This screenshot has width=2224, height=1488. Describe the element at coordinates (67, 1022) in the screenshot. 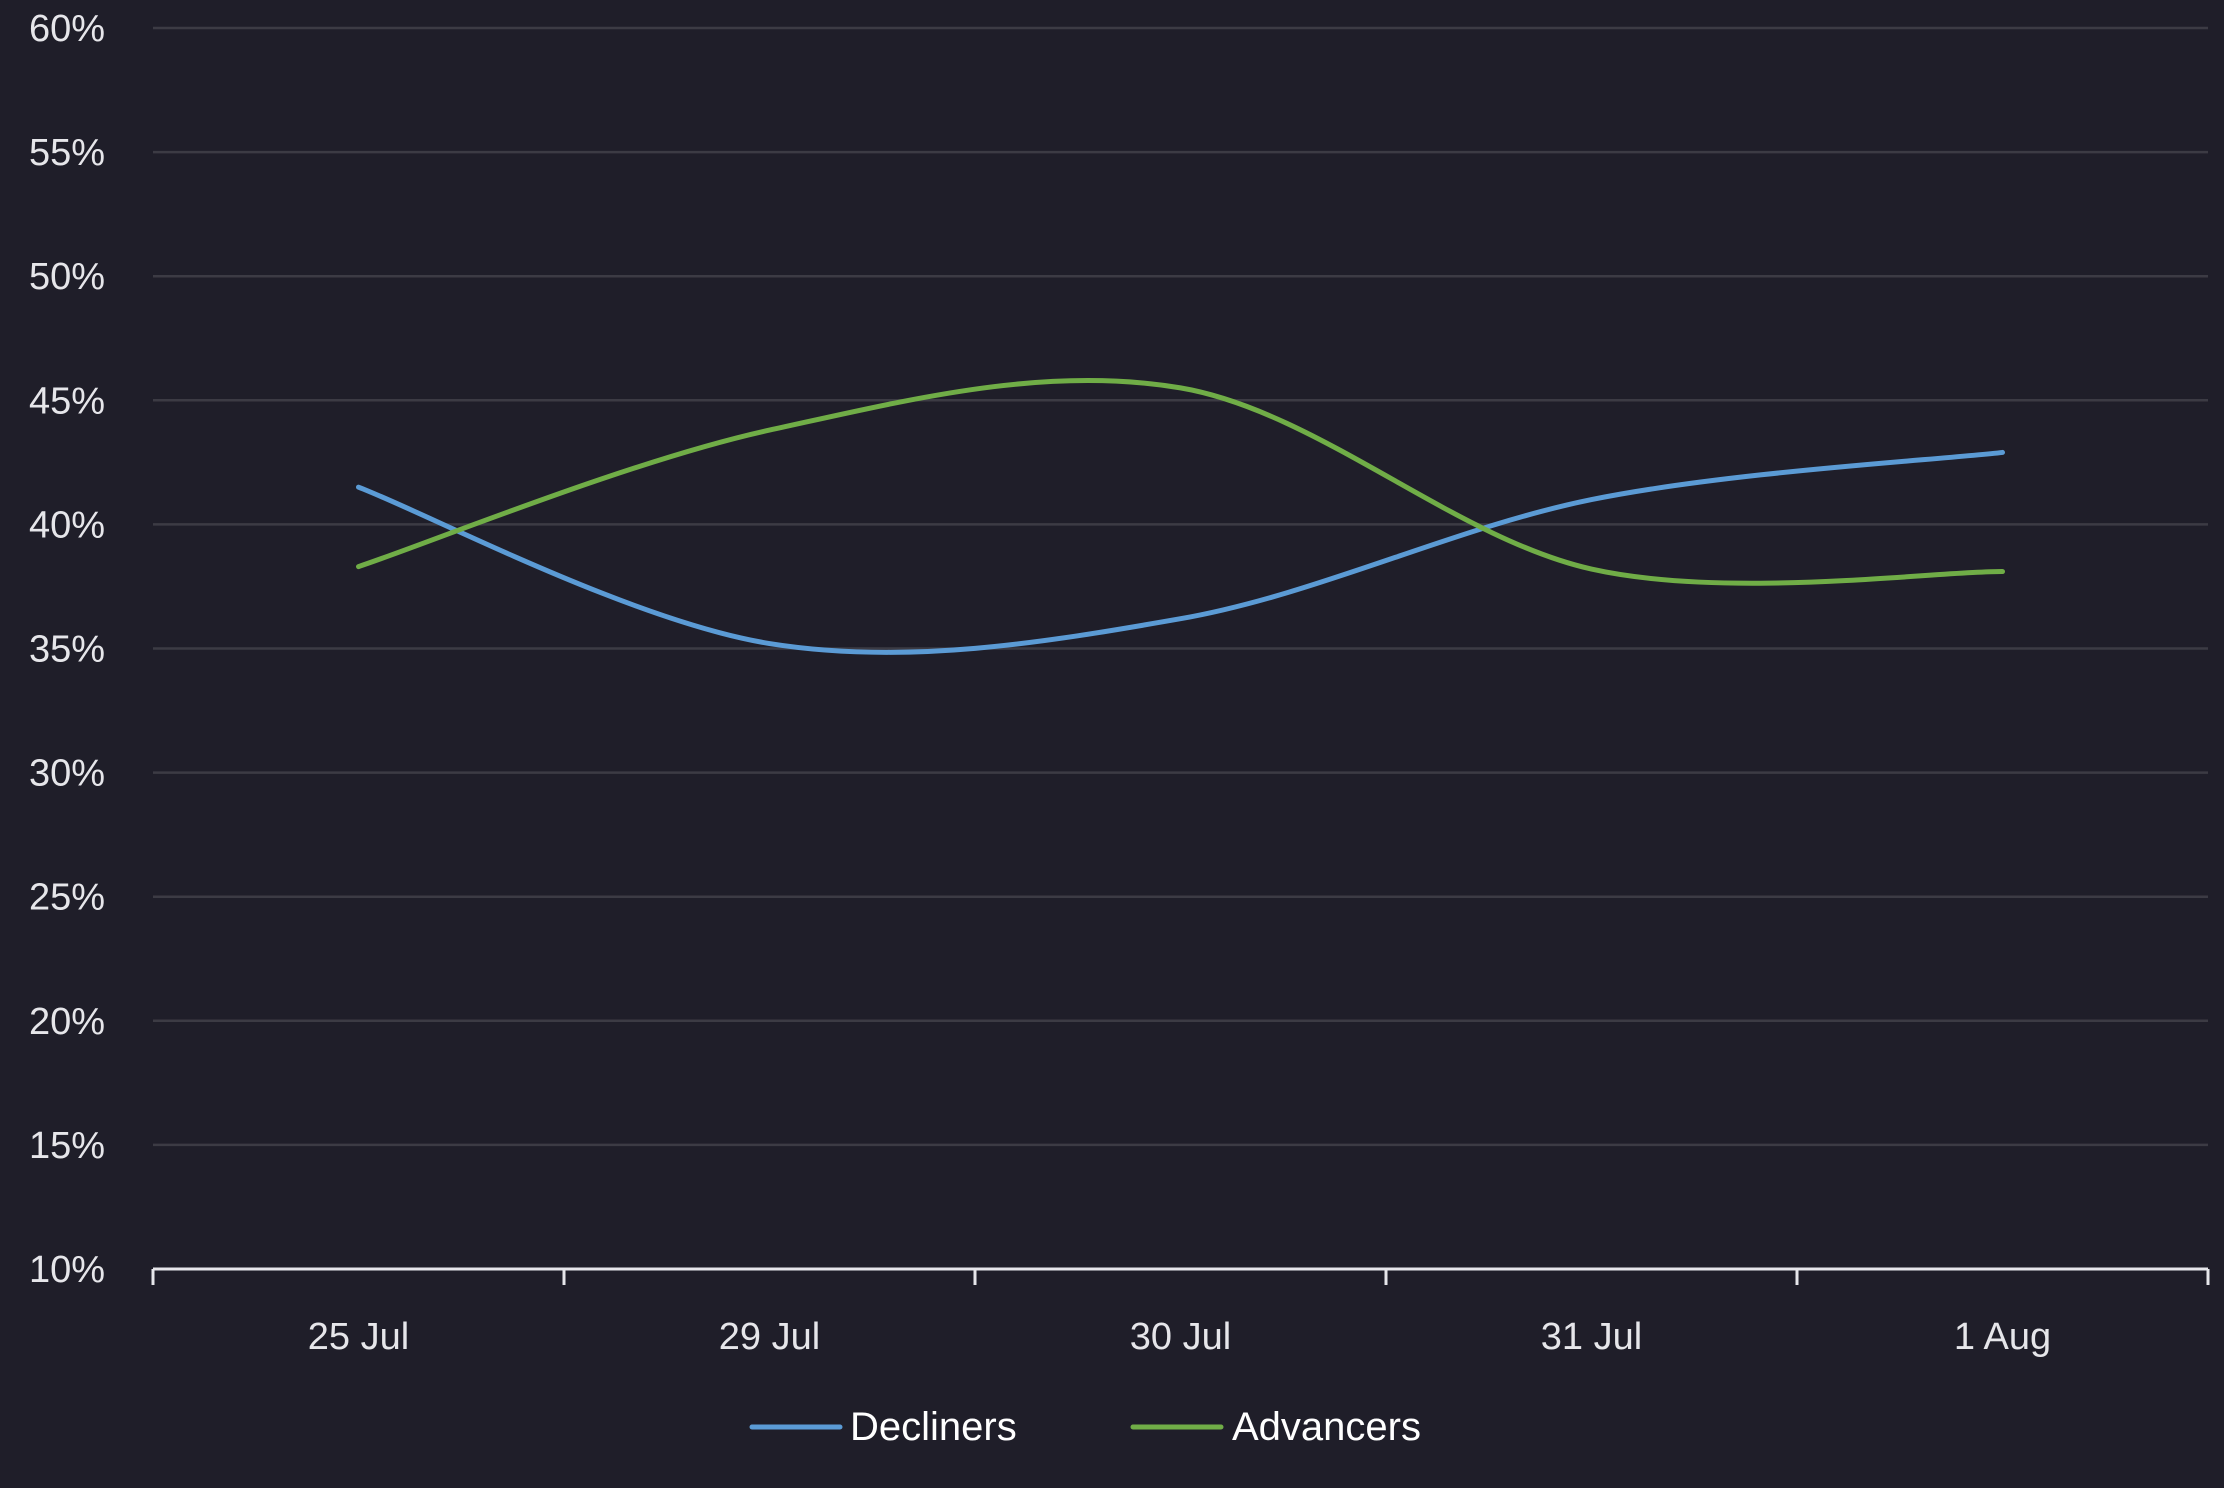

I see `y-tick-label: 20%` at that location.